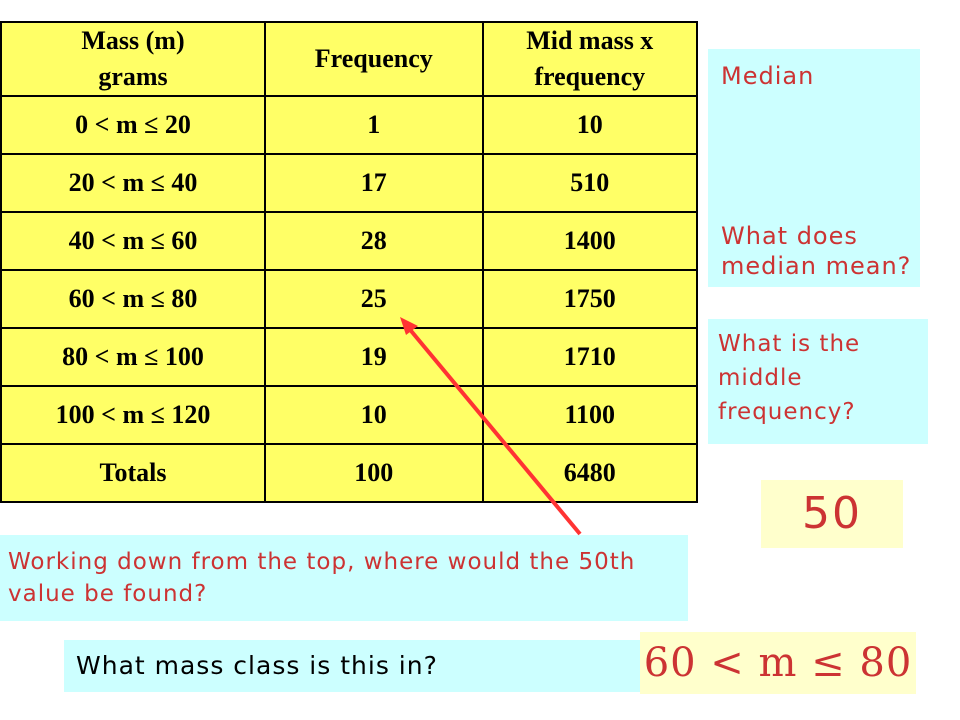 This screenshot has height=720, width=960. I want to click on frequency-cell-highlighted: 25, so click(374, 299).